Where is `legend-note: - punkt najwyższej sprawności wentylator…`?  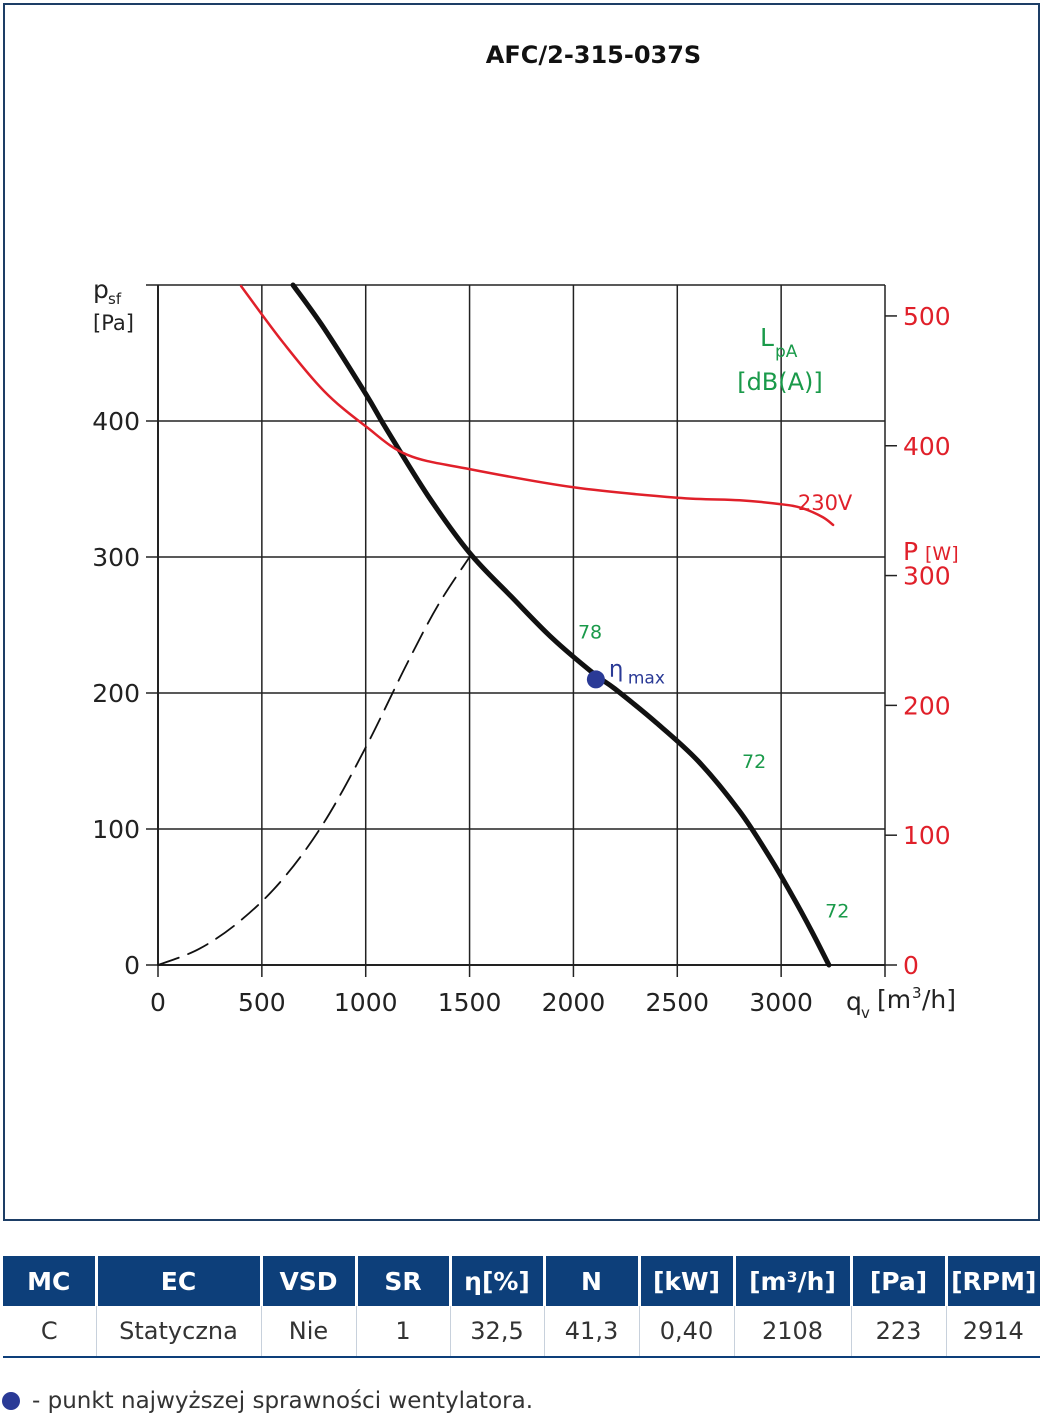 legend-note: - punkt najwyższej sprawności wentylator… is located at coordinates (267, 1401).